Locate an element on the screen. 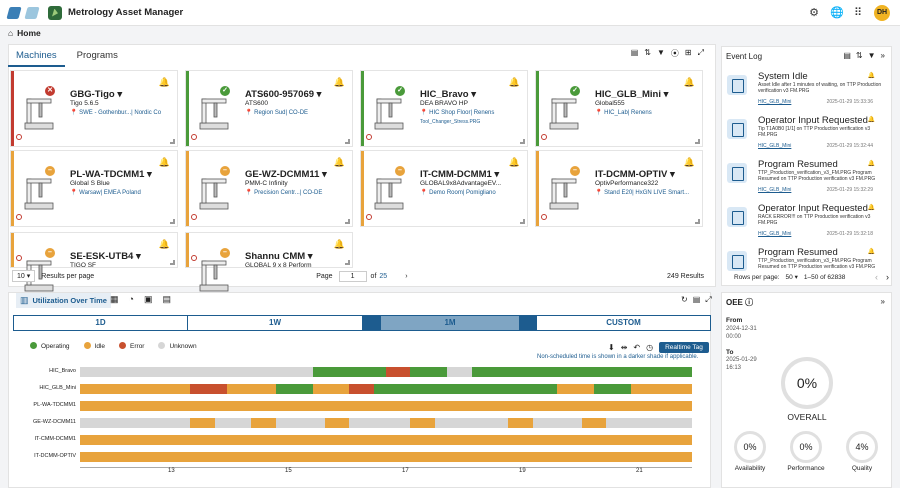 This screenshot has width=900, height=488. event-rows-select: 50 ▾ is located at coordinates (791, 277).